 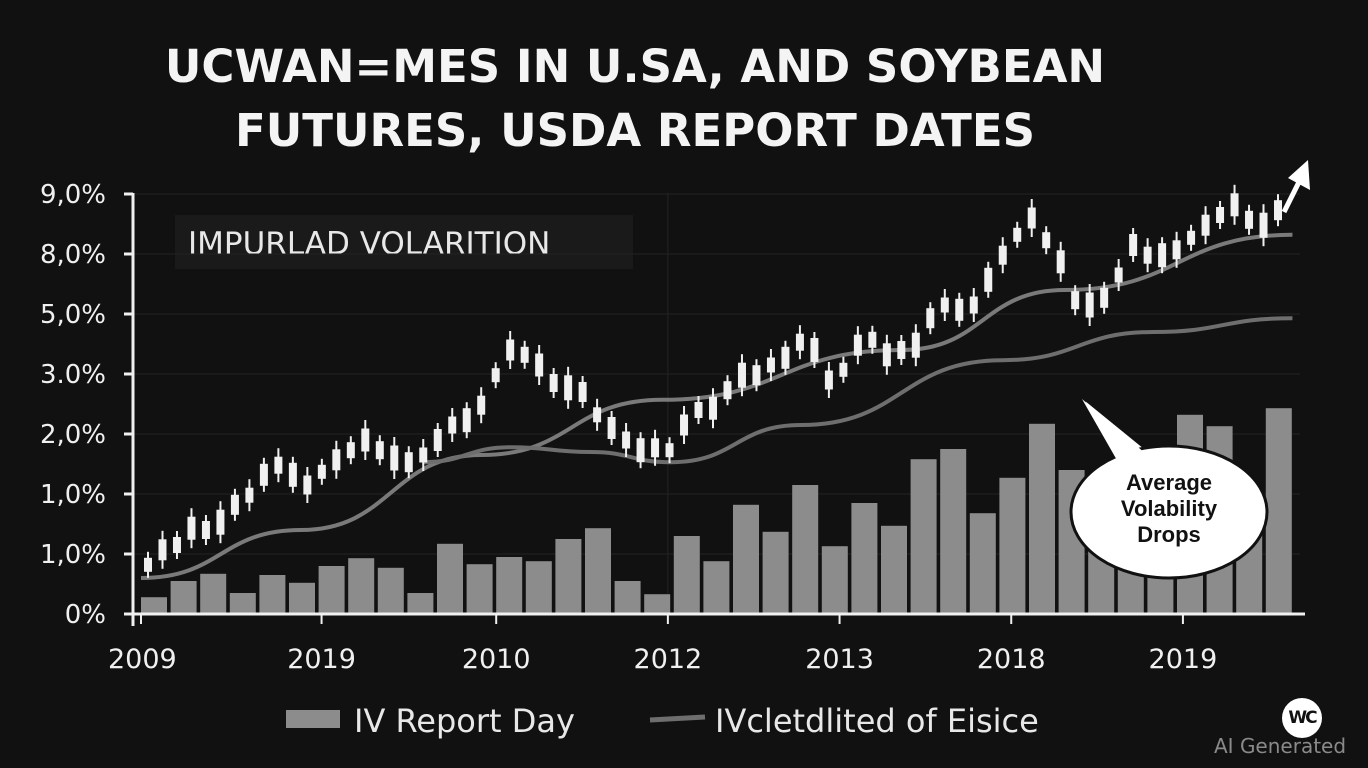 What do you see at coordinates (1183, 659) in the screenshot?
I see `x-tick-label: 2019` at bounding box center [1183, 659].